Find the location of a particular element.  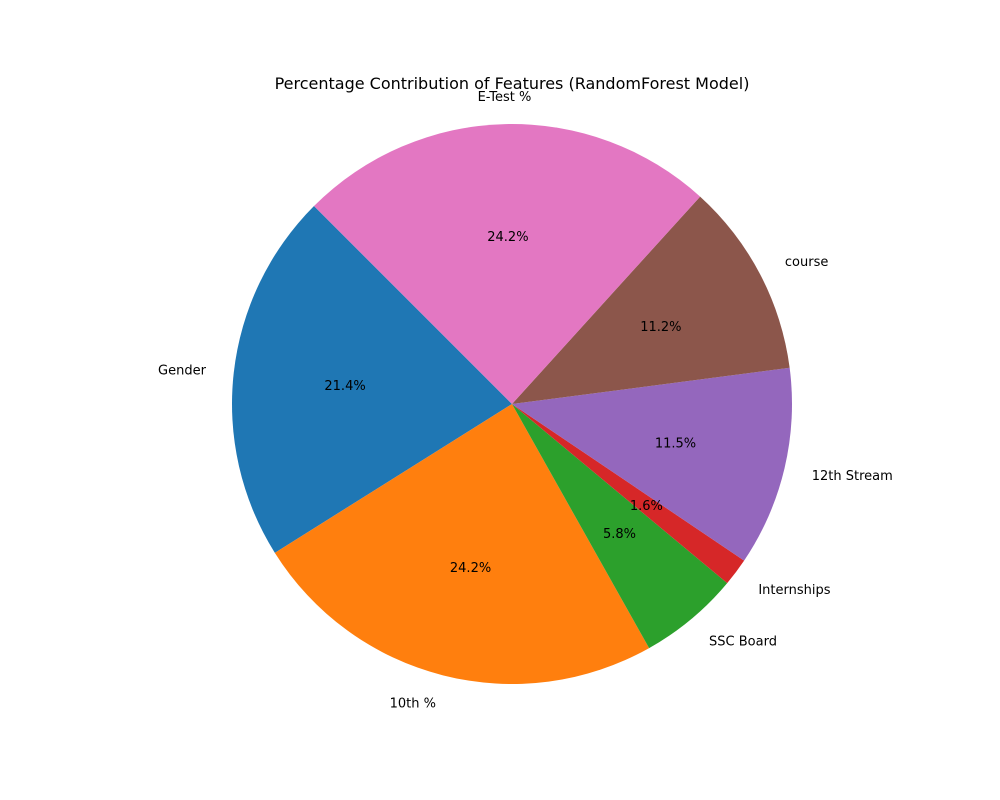

slice-label-course: course is located at coordinates (806, 262).